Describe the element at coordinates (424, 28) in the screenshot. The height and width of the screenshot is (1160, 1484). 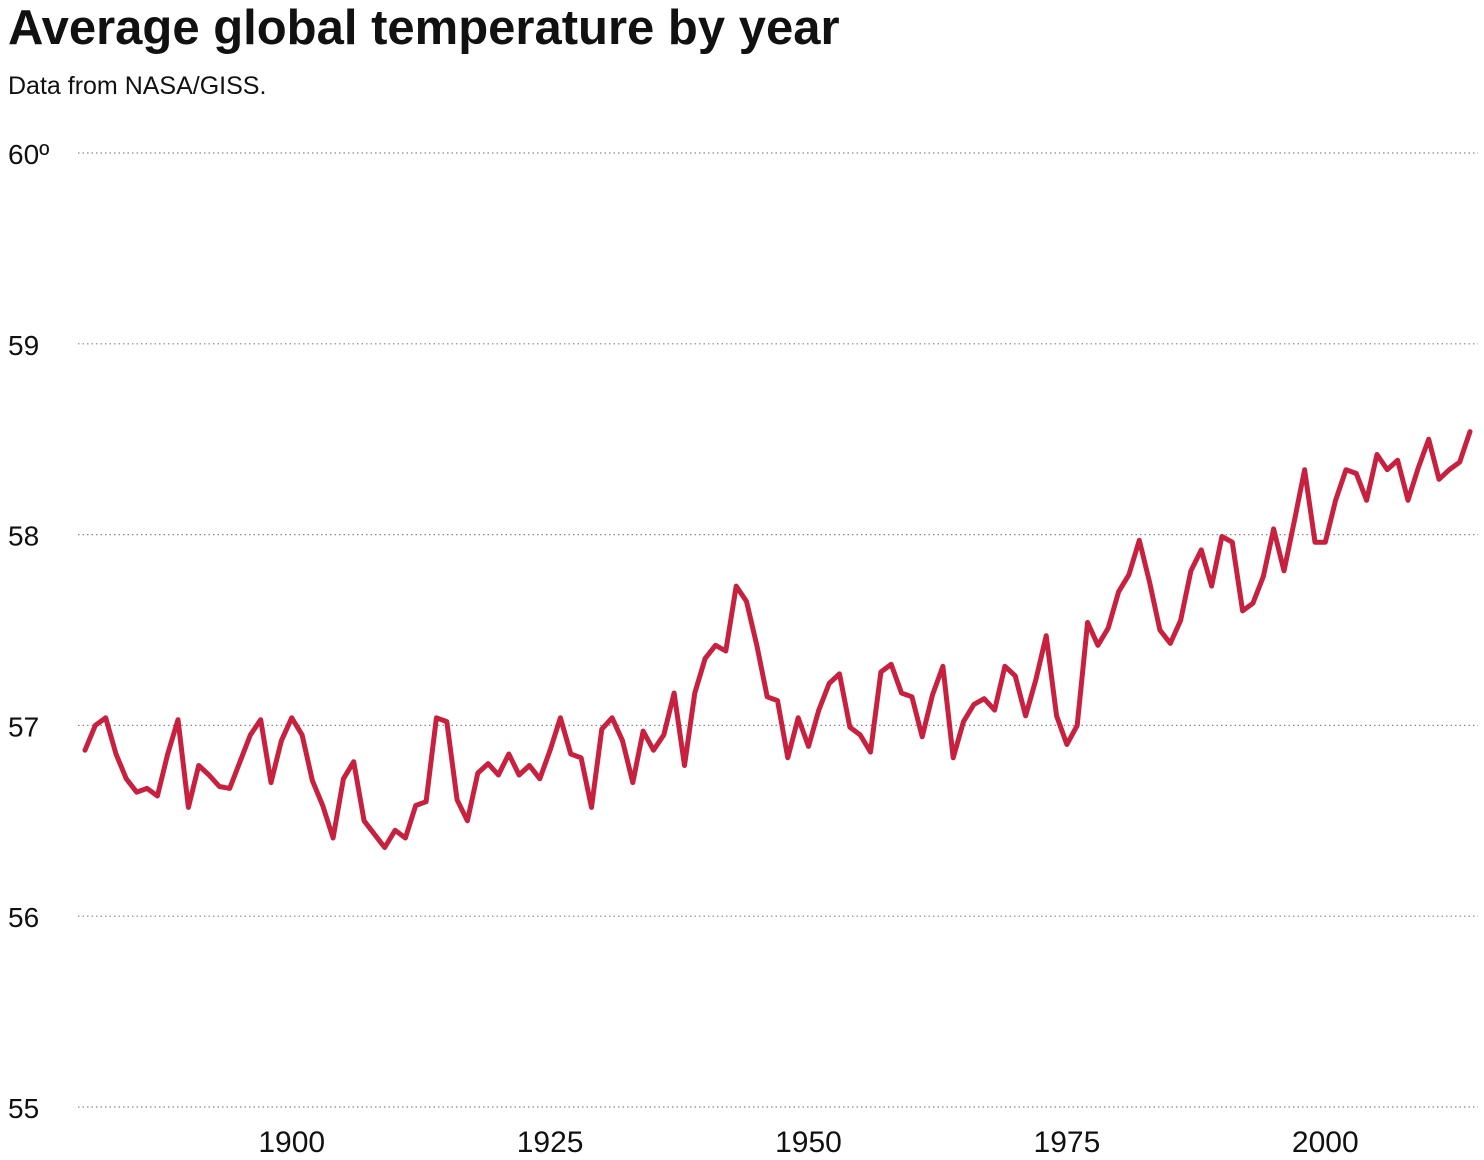
I see `chart-title: Average global temperature by year` at that location.